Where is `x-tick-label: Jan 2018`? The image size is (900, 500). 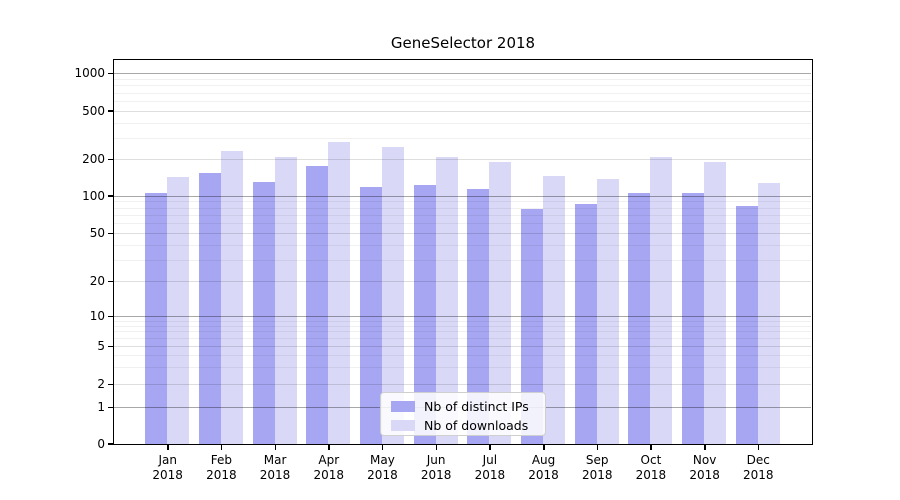
x-tick-label: Jan 2018 is located at coordinates (167, 467).